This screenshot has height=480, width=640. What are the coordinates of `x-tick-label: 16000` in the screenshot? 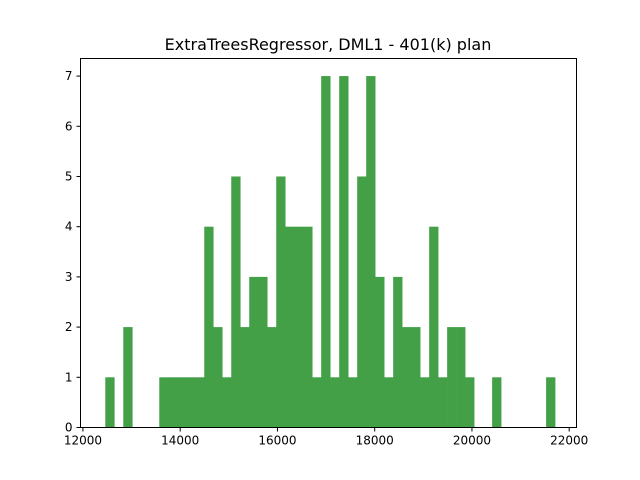 It's located at (277, 441).